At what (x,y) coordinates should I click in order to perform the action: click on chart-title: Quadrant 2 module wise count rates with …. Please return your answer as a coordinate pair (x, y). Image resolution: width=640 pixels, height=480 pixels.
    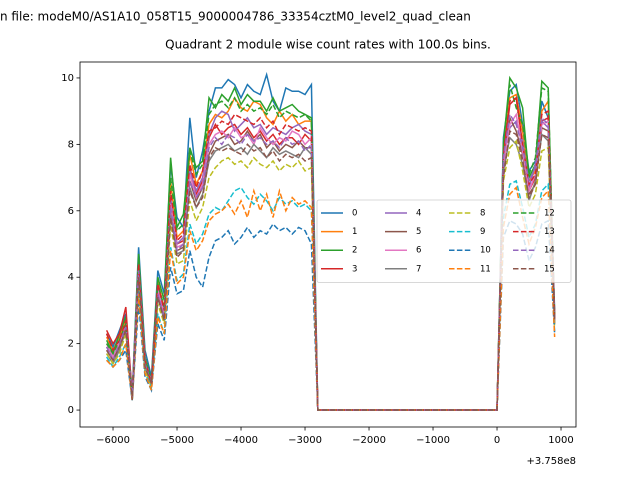
    Looking at the image, I should click on (328, 45).